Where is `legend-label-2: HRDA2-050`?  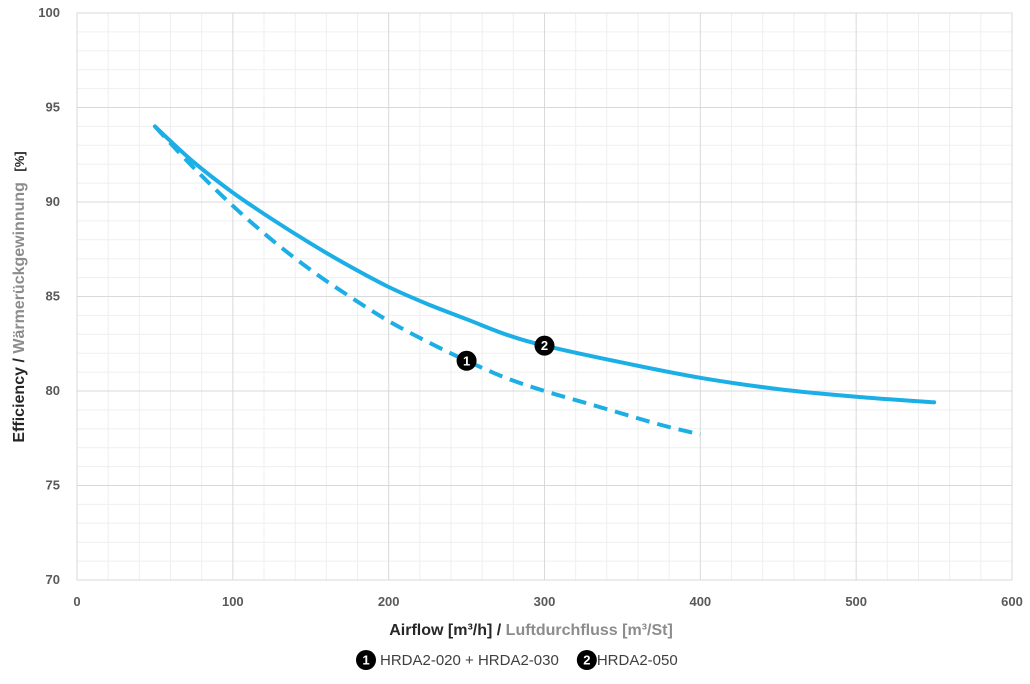 legend-label-2: HRDA2-050 is located at coordinates (637, 660).